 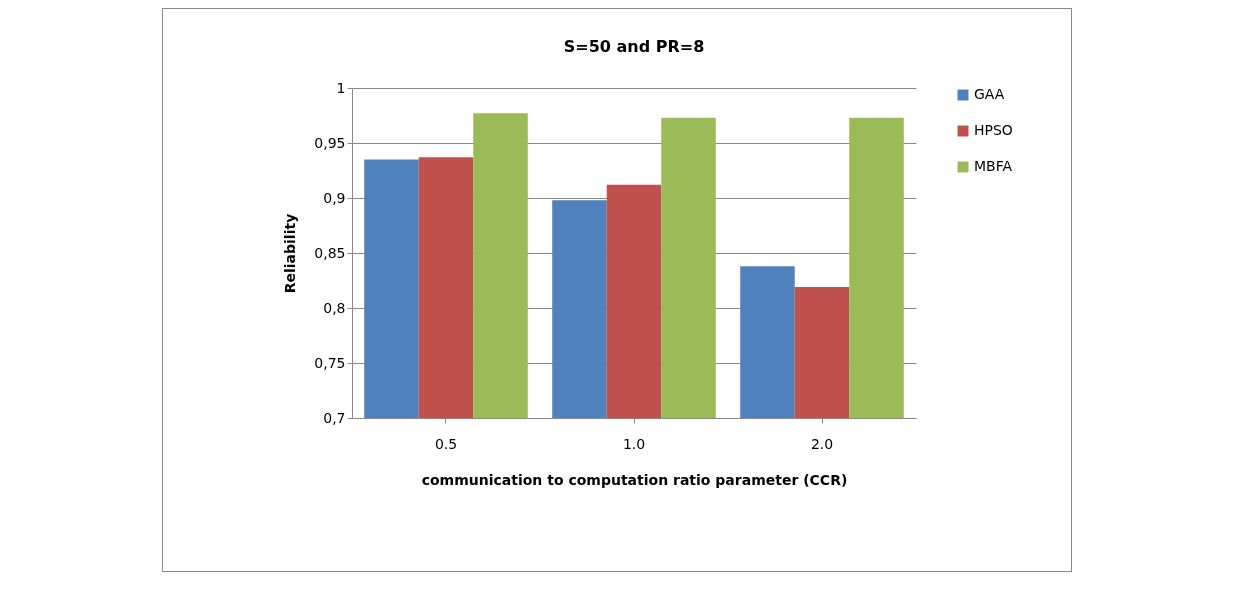 I want to click on y-tick-label: 1, so click(x=341, y=87).